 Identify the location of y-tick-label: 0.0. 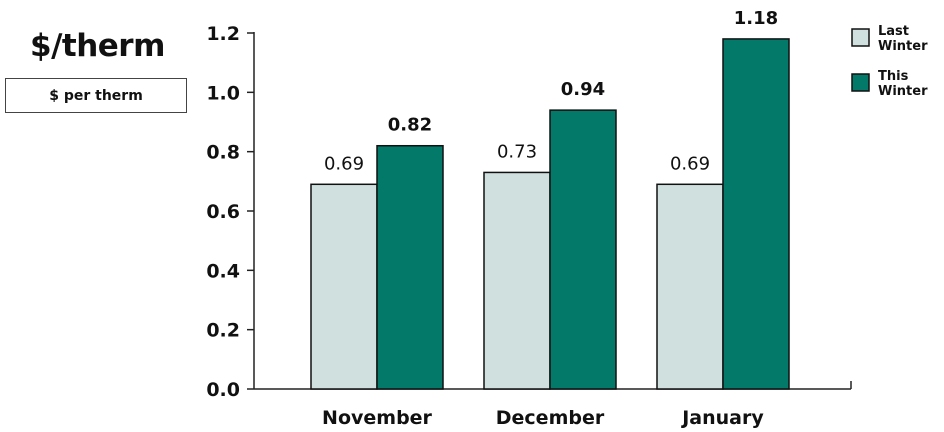
(223, 390).